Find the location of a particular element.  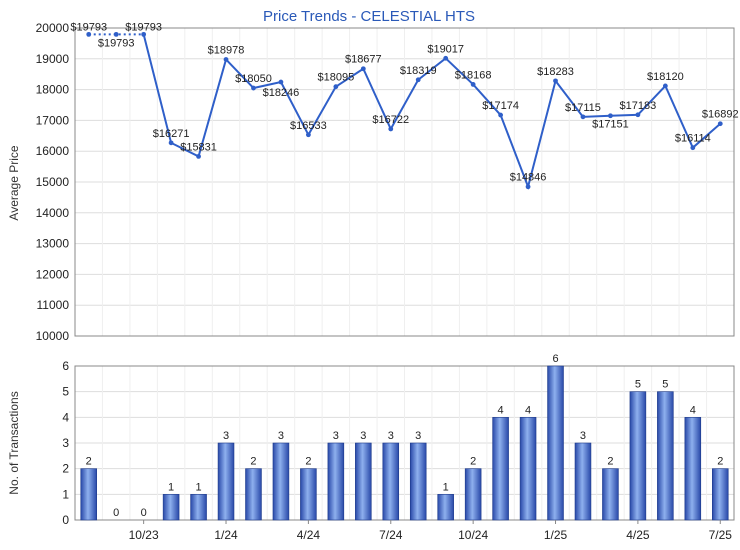

price-axis-label: Average Price is located at coordinates (14, 182).